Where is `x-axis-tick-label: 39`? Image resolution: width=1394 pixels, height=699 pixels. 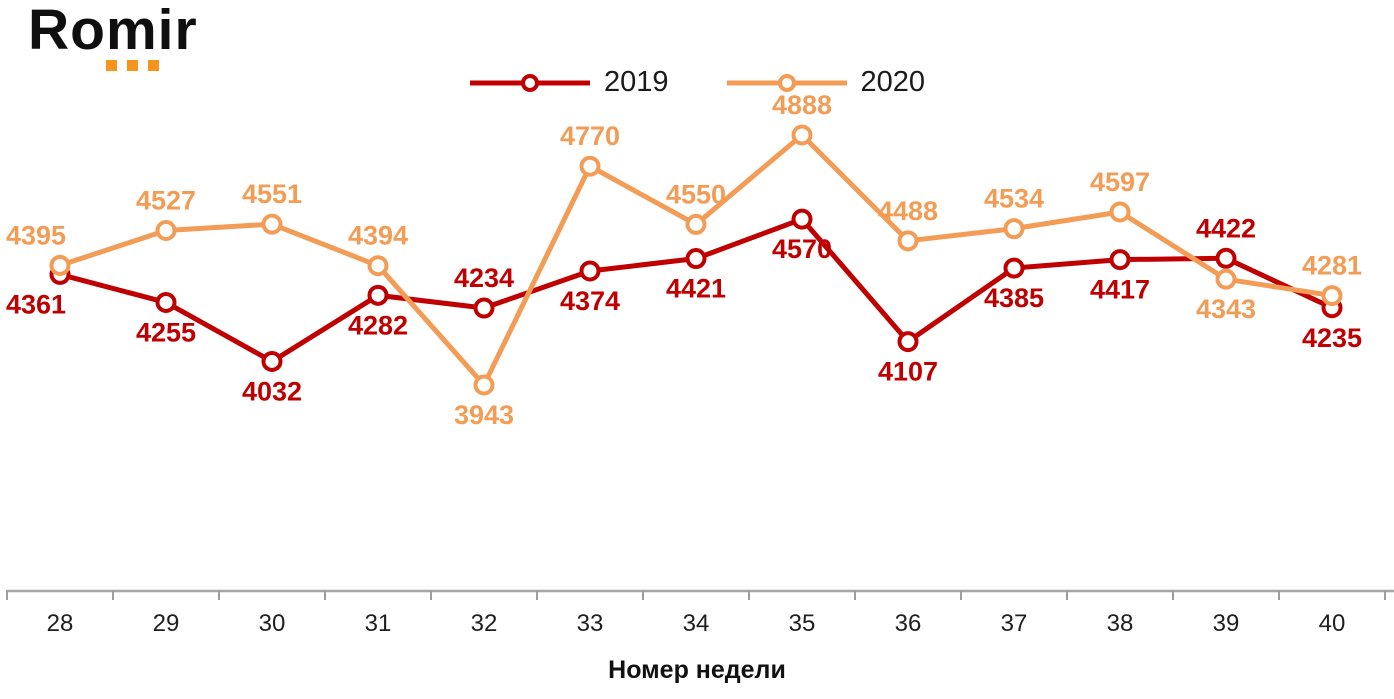
x-axis-tick-label: 39 is located at coordinates (1226, 623).